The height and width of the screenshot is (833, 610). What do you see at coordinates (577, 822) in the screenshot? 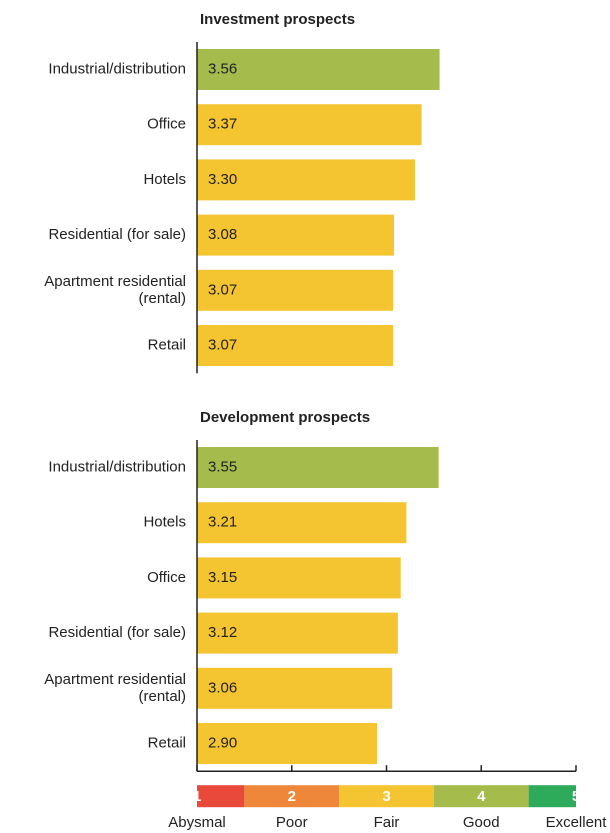
I see `scale-label: Excellent` at bounding box center [577, 822].